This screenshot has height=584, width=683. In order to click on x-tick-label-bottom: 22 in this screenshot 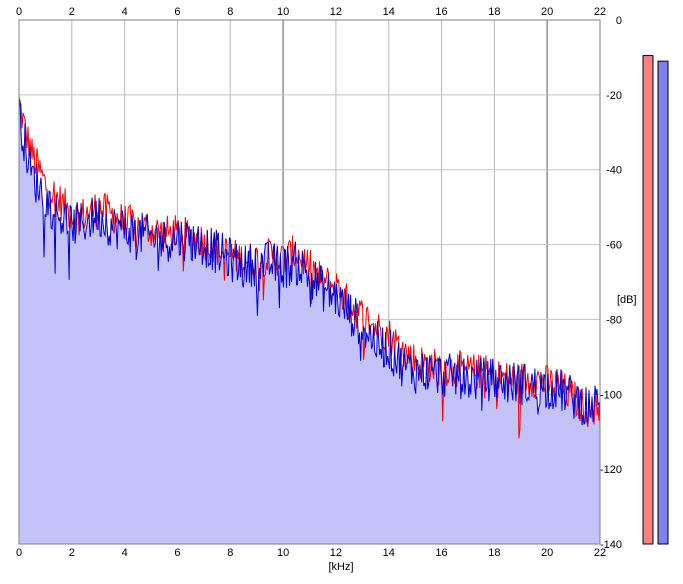, I will do `click(600, 553)`.